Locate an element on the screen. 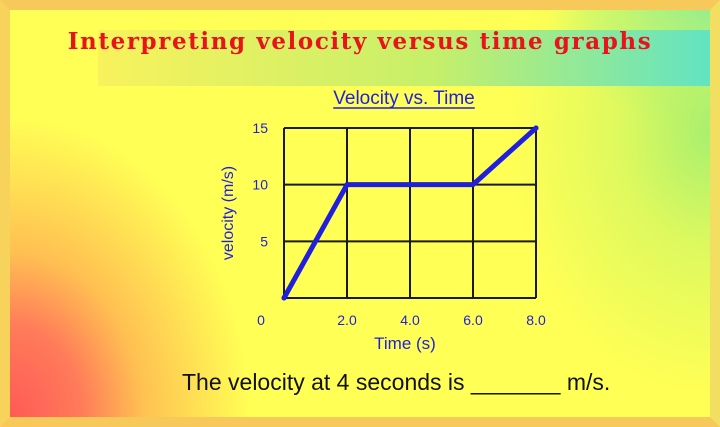 The width and height of the screenshot is (720, 427). y-tick-label: 10 is located at coordinates (260, 185).